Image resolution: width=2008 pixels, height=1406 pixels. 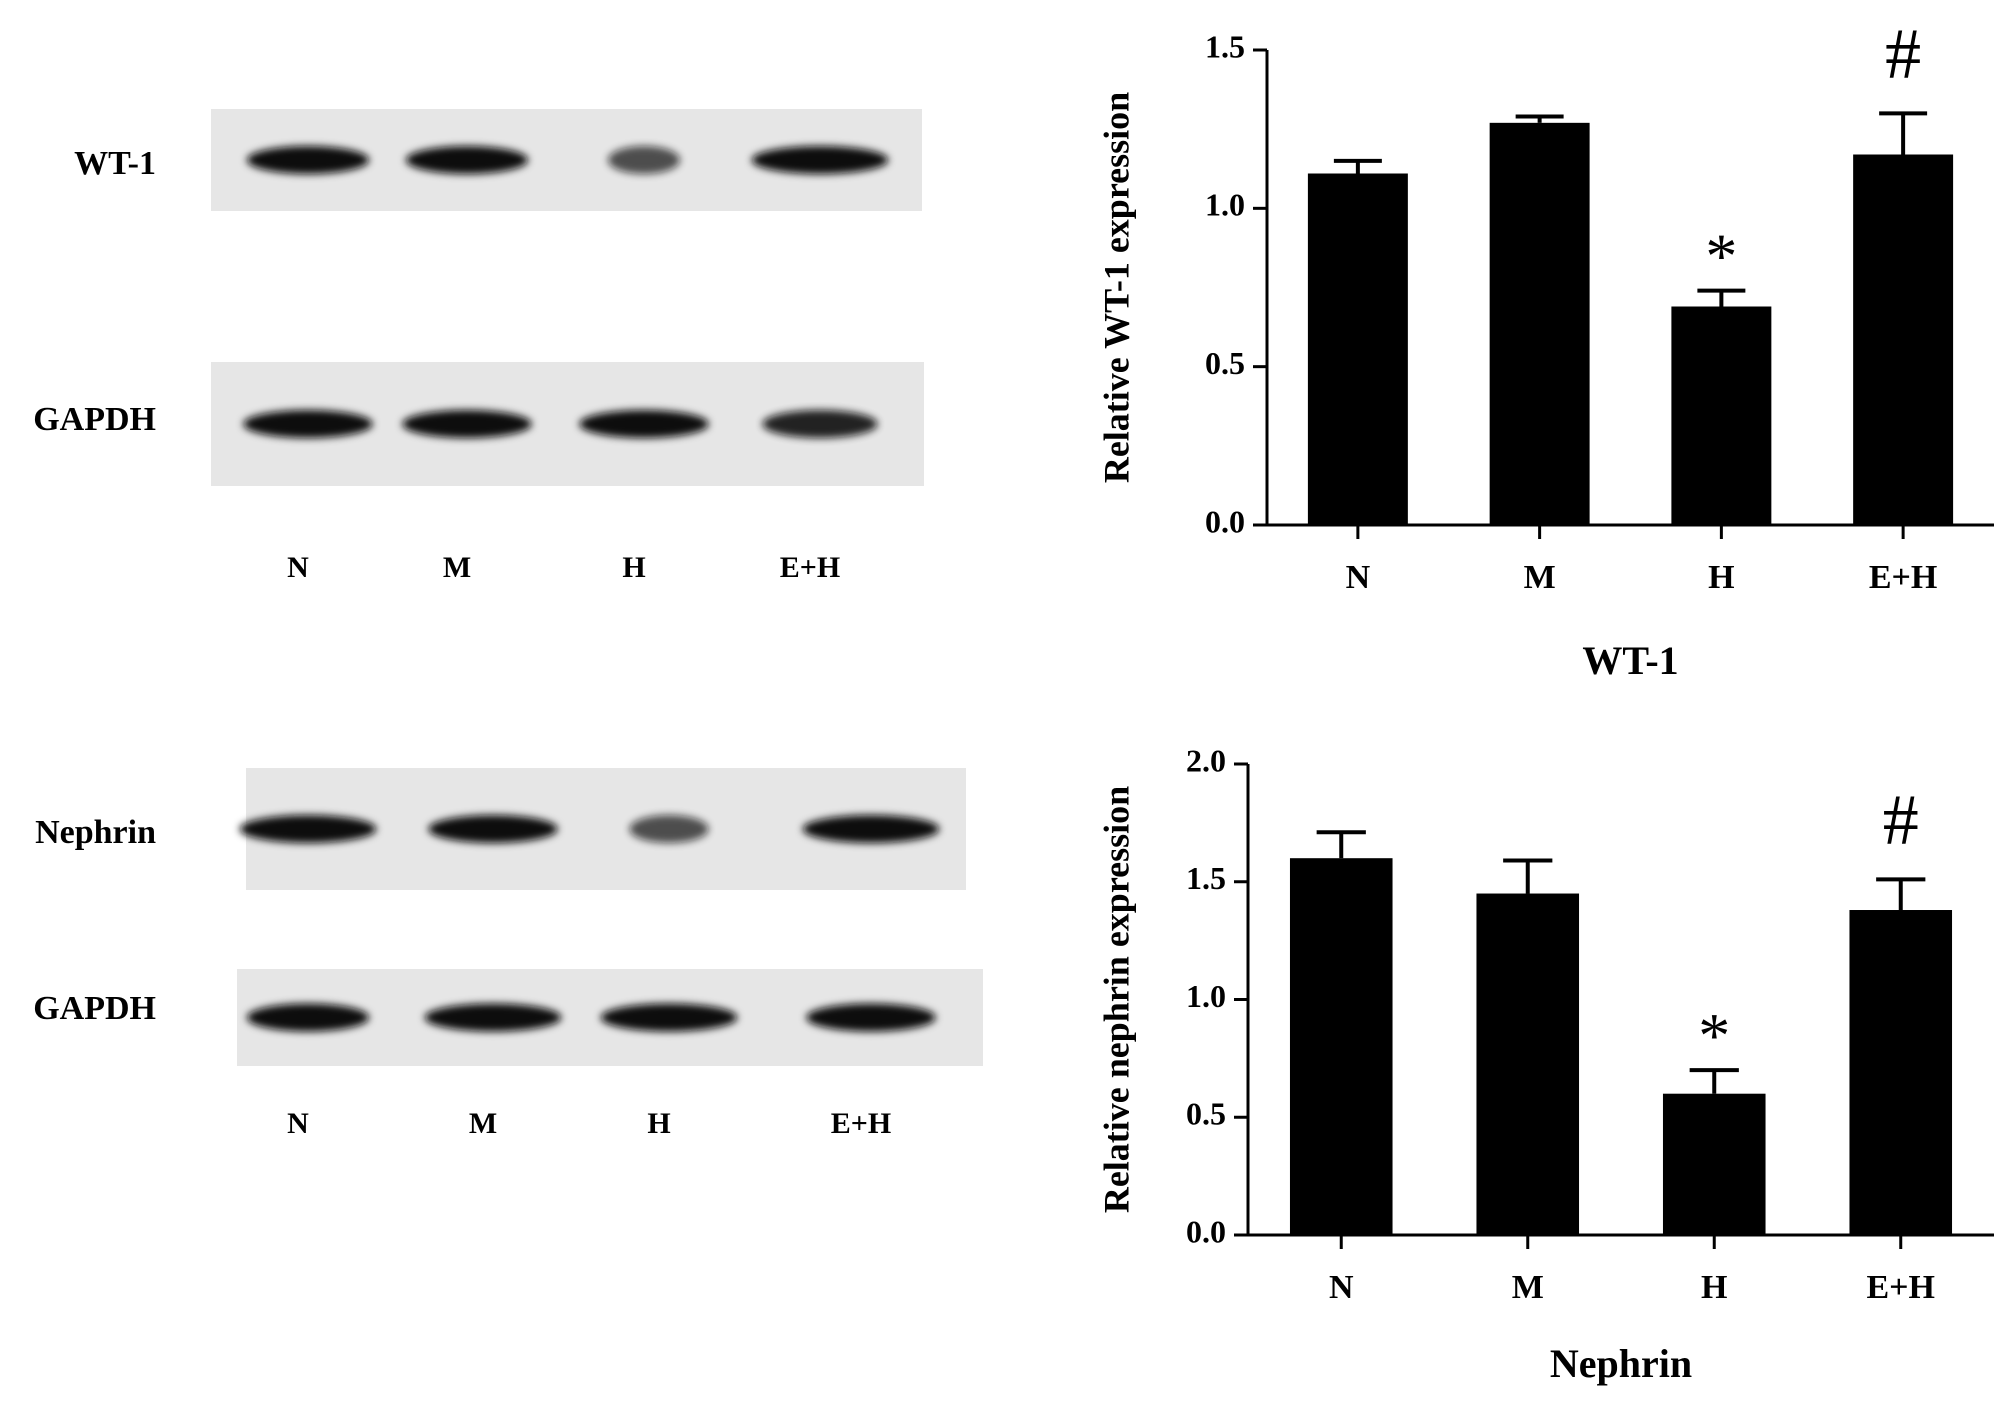 I want to click on blot-row-label: WT-1, so click(x=115, y=163).